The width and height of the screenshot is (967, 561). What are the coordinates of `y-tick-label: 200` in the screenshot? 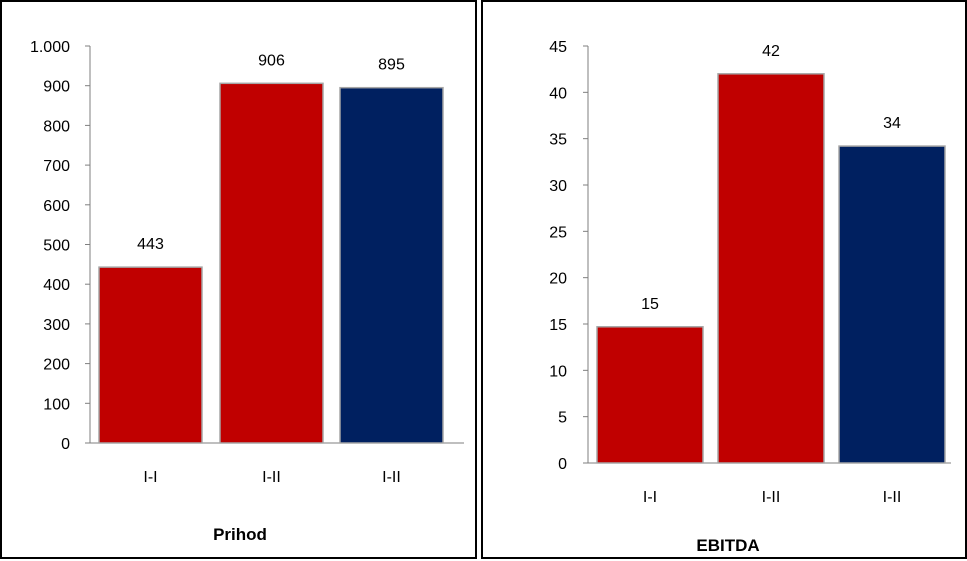 It's located at (56, 365).